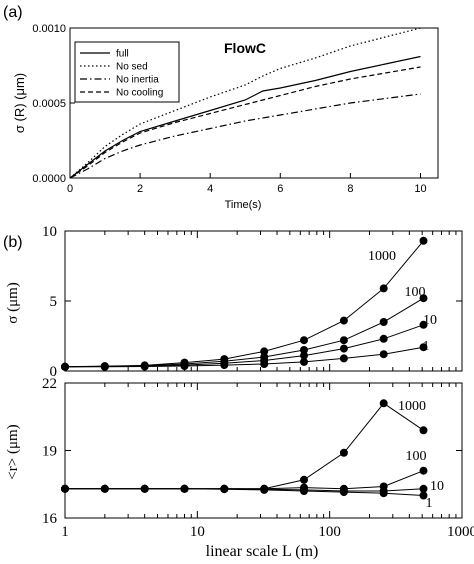 This screenshot has width=474, height=564. Describe the element at coordinates (245, 135) in the screenshot. I see `a-series-line-no-inertia` at that location.